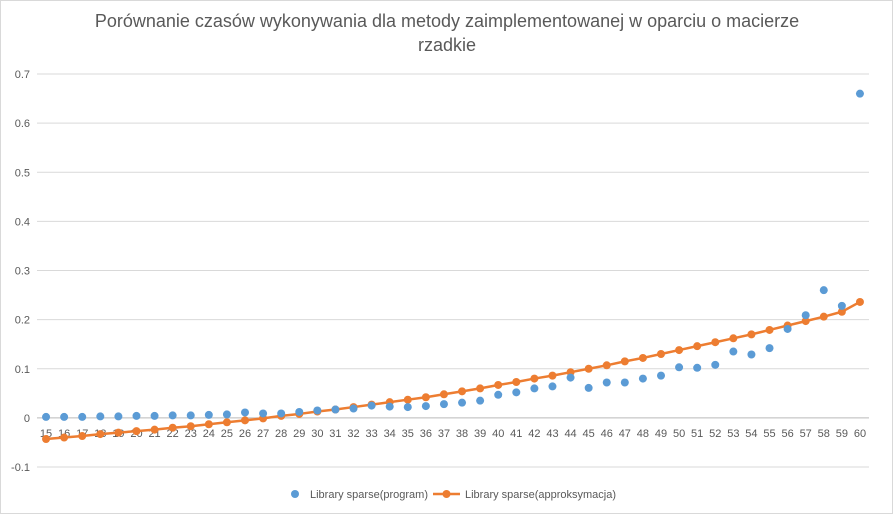 The image size is (893, 514). I want to click on x-tick-label: 56, so click(787, 434).